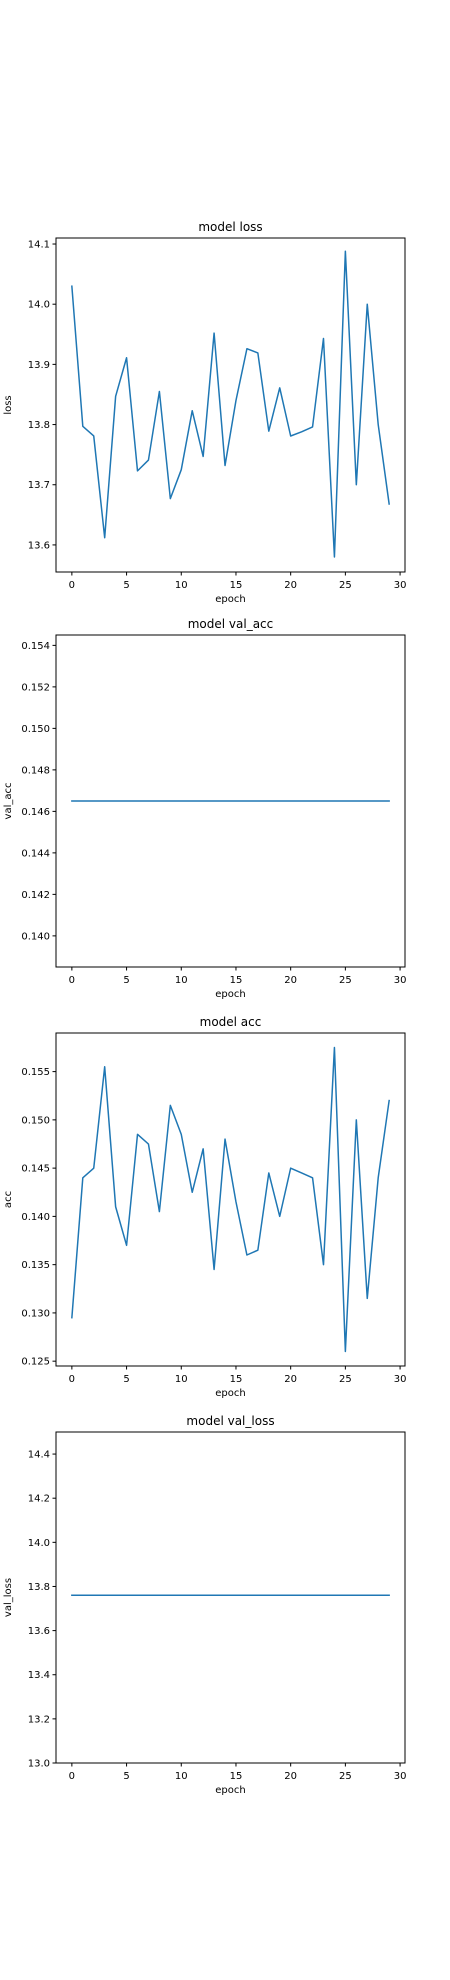 The image size is (450, 1980). I want to click on chart-title: model val_acc, so click(231, 624).